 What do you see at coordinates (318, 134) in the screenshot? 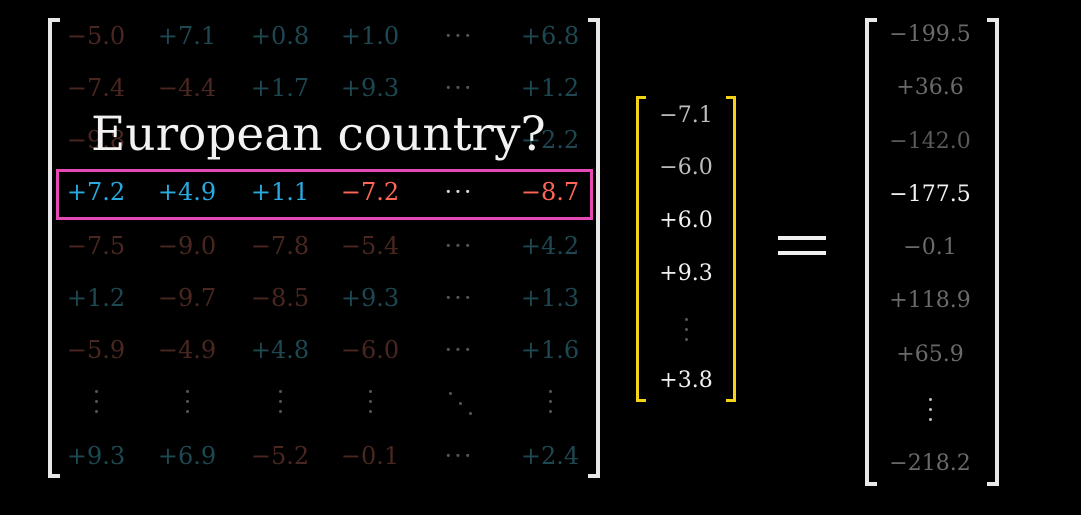
I see `question-label: European country?` at bounding box center [318, 134].